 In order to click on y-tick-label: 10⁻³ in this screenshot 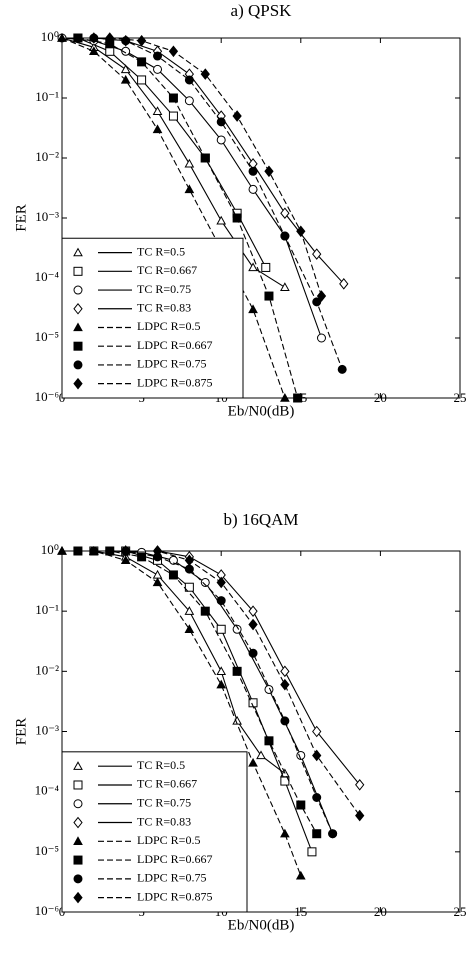, I will do `click(47, 216)`.